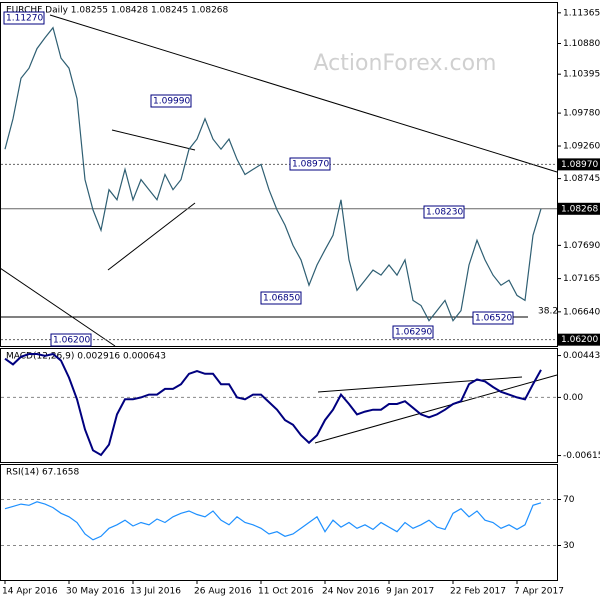 This screenshot has height=600, width=600. Describe the element at coordinates (405, 63) in the screenshot. I see `watermark: ActionForex.com` at that location.